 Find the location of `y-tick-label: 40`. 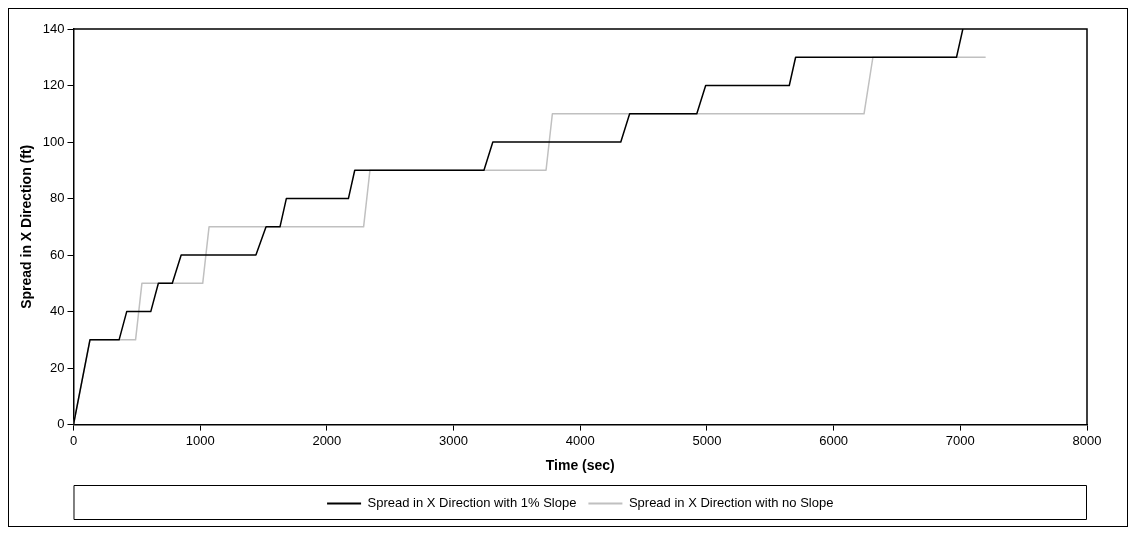

y-tick-label: 40 is located at coordinates (57, 311).